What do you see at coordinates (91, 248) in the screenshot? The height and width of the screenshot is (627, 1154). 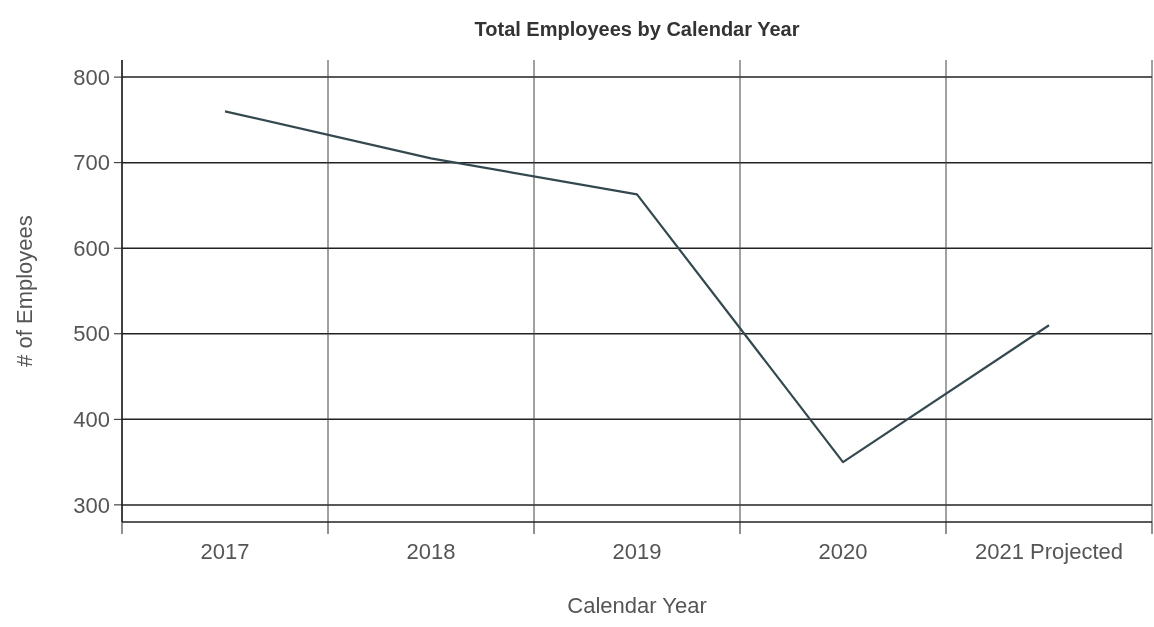 I see `y-tick-label: 600` at bounding box center [91, 248].